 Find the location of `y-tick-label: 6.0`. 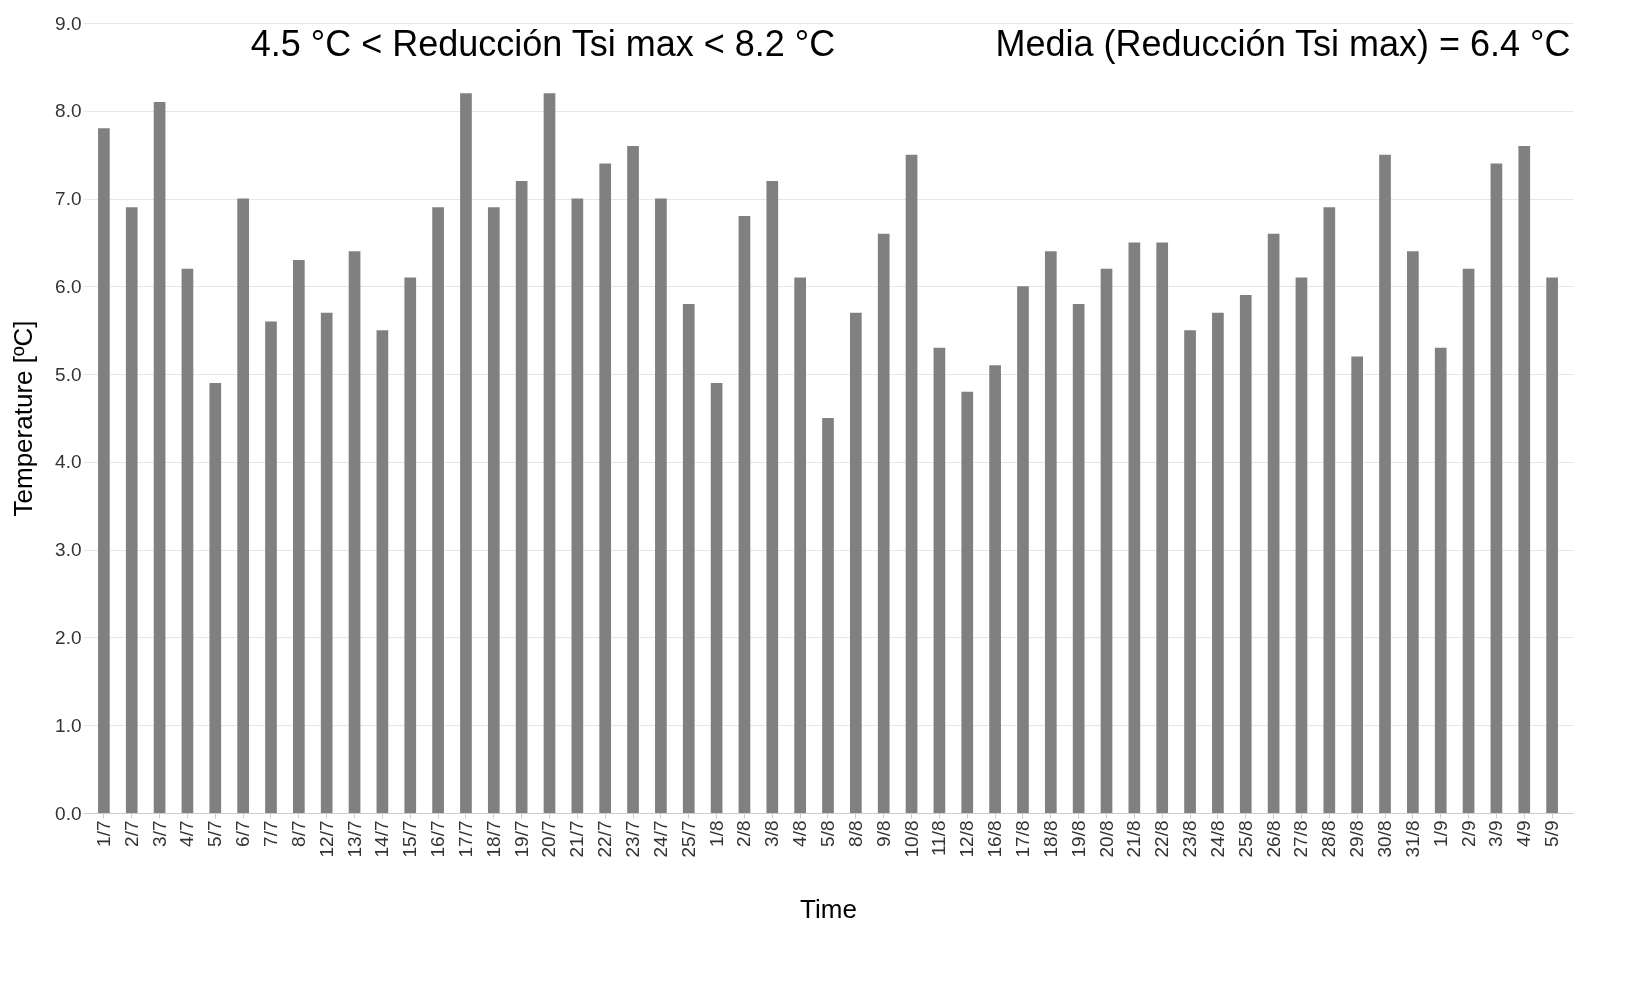

y-tick-label: 6.0 is located at coordinates (68, 286).